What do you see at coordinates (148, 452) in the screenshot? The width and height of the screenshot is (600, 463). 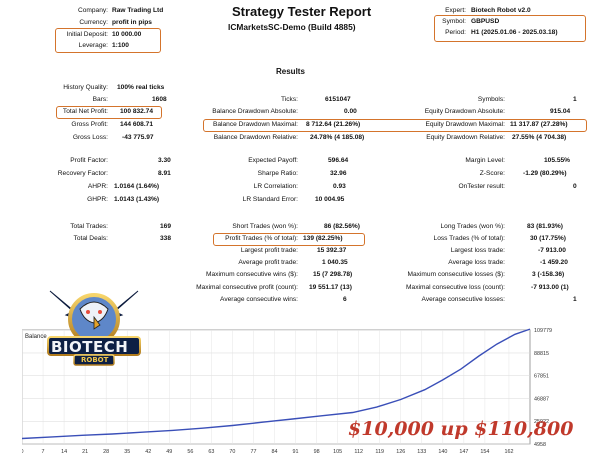 I see `x-tick-label: 42` at bounding box center [148, 452].